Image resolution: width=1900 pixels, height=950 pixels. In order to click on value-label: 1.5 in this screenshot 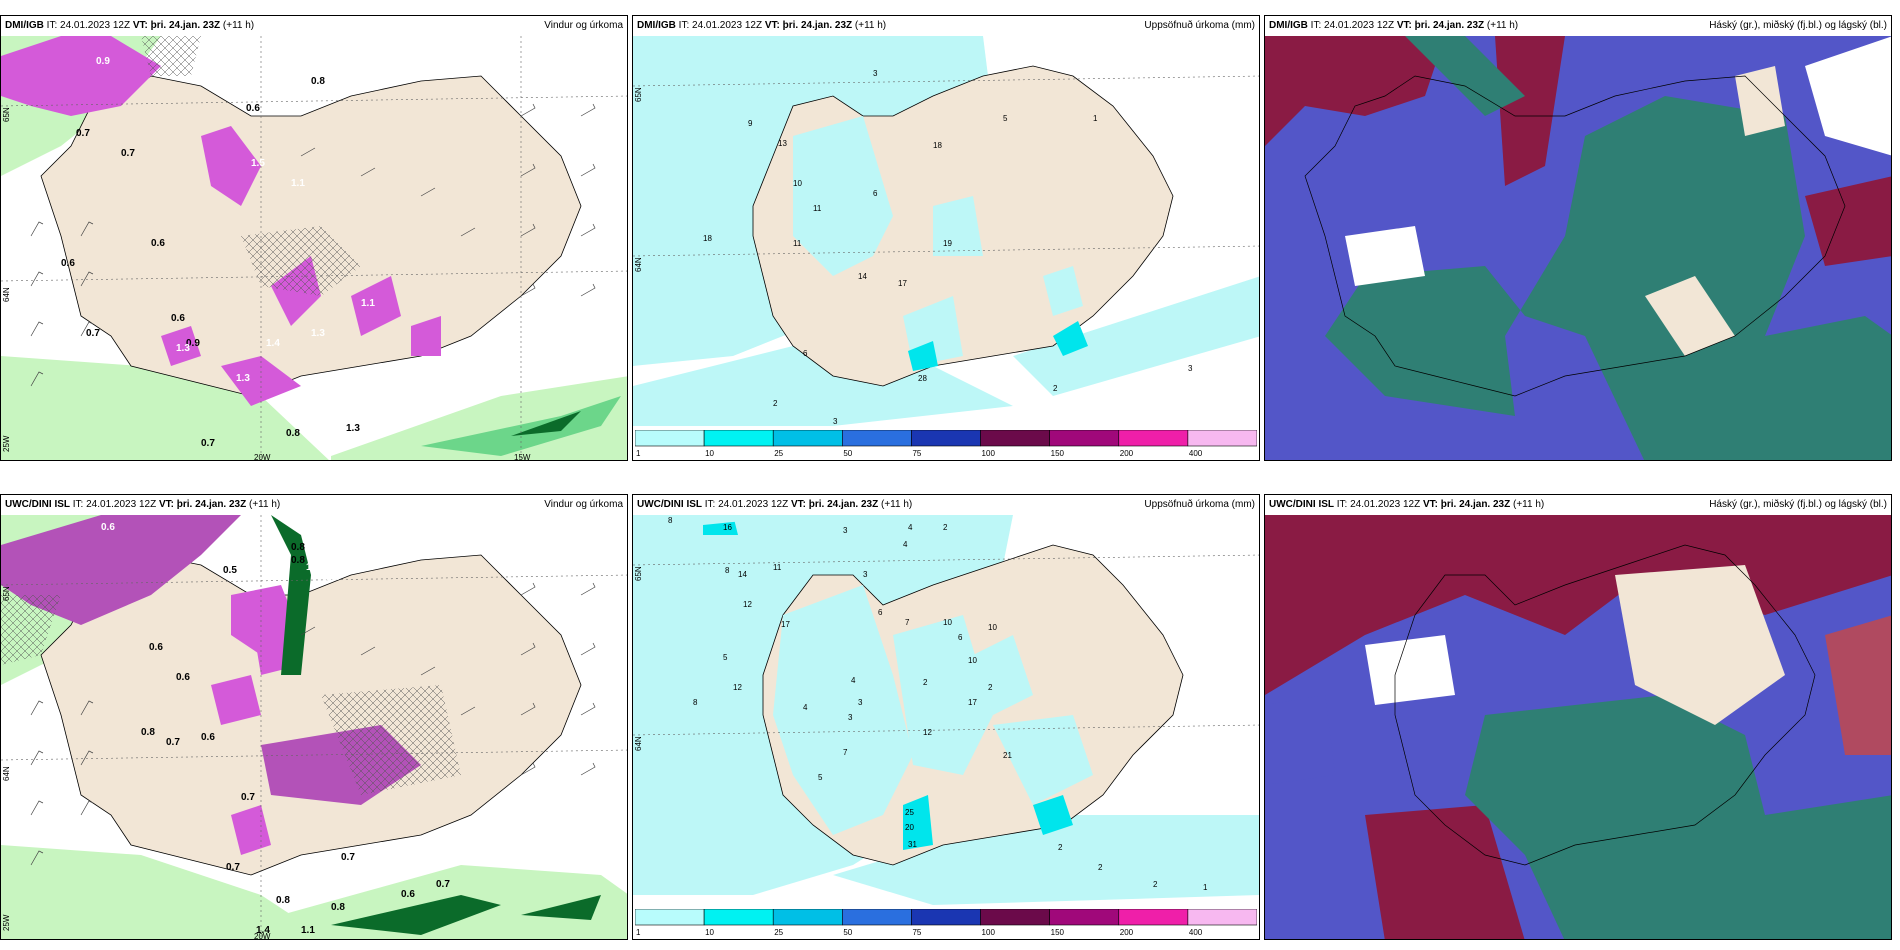, I will do `click(258, 163)`.